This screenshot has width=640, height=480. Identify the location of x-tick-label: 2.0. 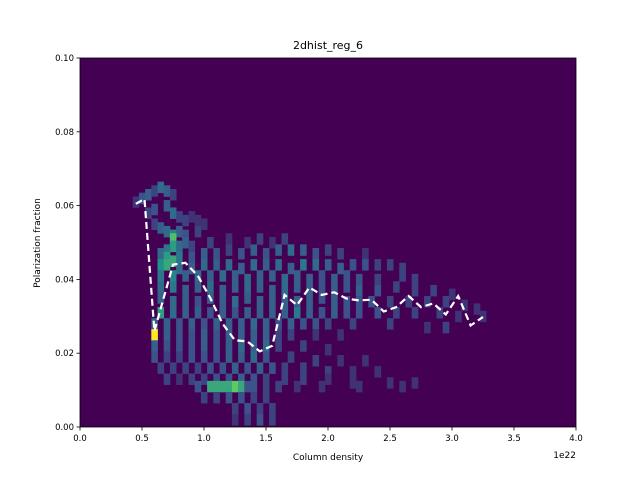
(328, 439).